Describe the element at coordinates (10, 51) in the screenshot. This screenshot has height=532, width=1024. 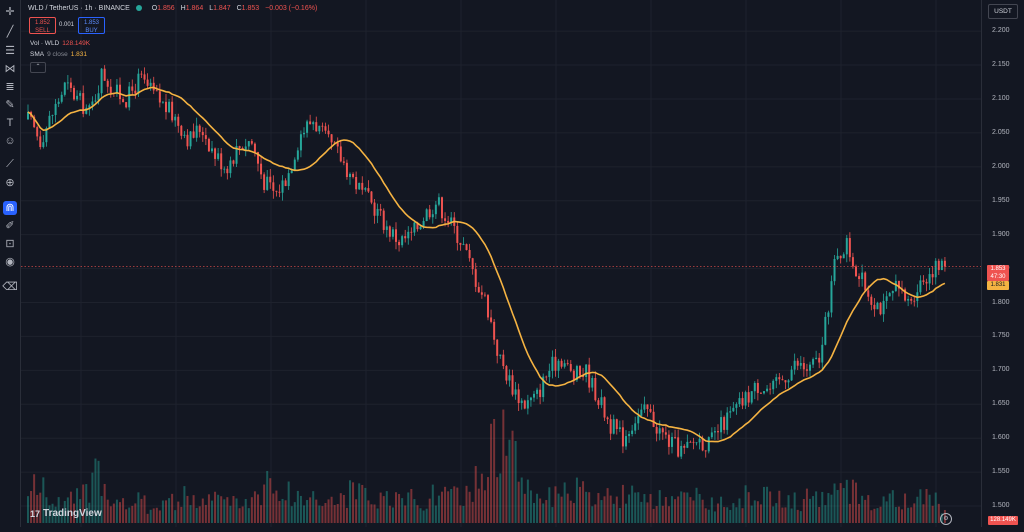
I see `fib-icon: ☰` at that location.